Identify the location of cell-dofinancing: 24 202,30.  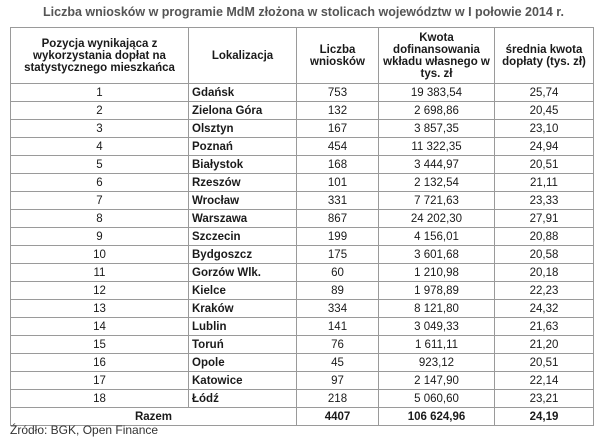
(436, 218).